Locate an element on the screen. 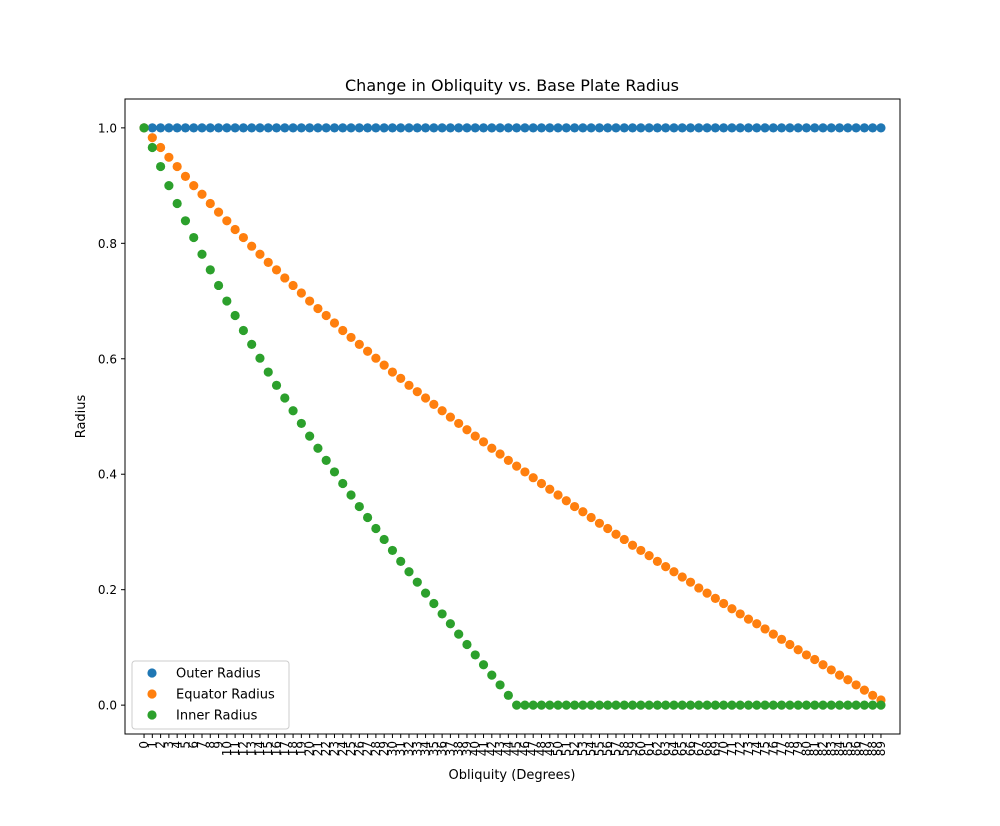 The width and height of the screenshot is (1000, 826). x-tick-label: 10 is located at coordinates (227, 748).